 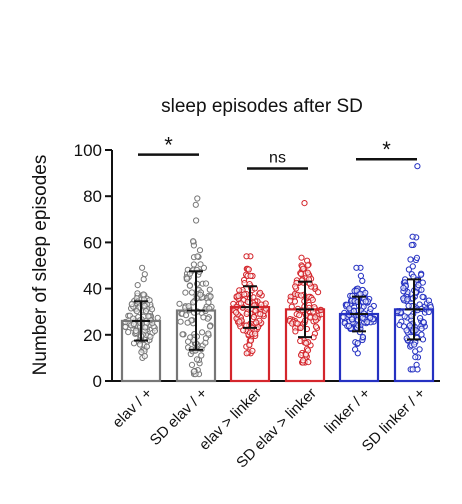 I want to click on y-tick-label: 40, so click(x=92, y=289).